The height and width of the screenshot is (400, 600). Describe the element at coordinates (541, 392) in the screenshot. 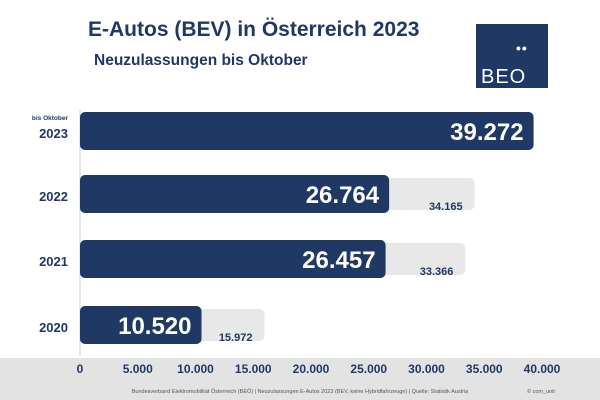

I see `footer-copyright: © com_unit` at that location.